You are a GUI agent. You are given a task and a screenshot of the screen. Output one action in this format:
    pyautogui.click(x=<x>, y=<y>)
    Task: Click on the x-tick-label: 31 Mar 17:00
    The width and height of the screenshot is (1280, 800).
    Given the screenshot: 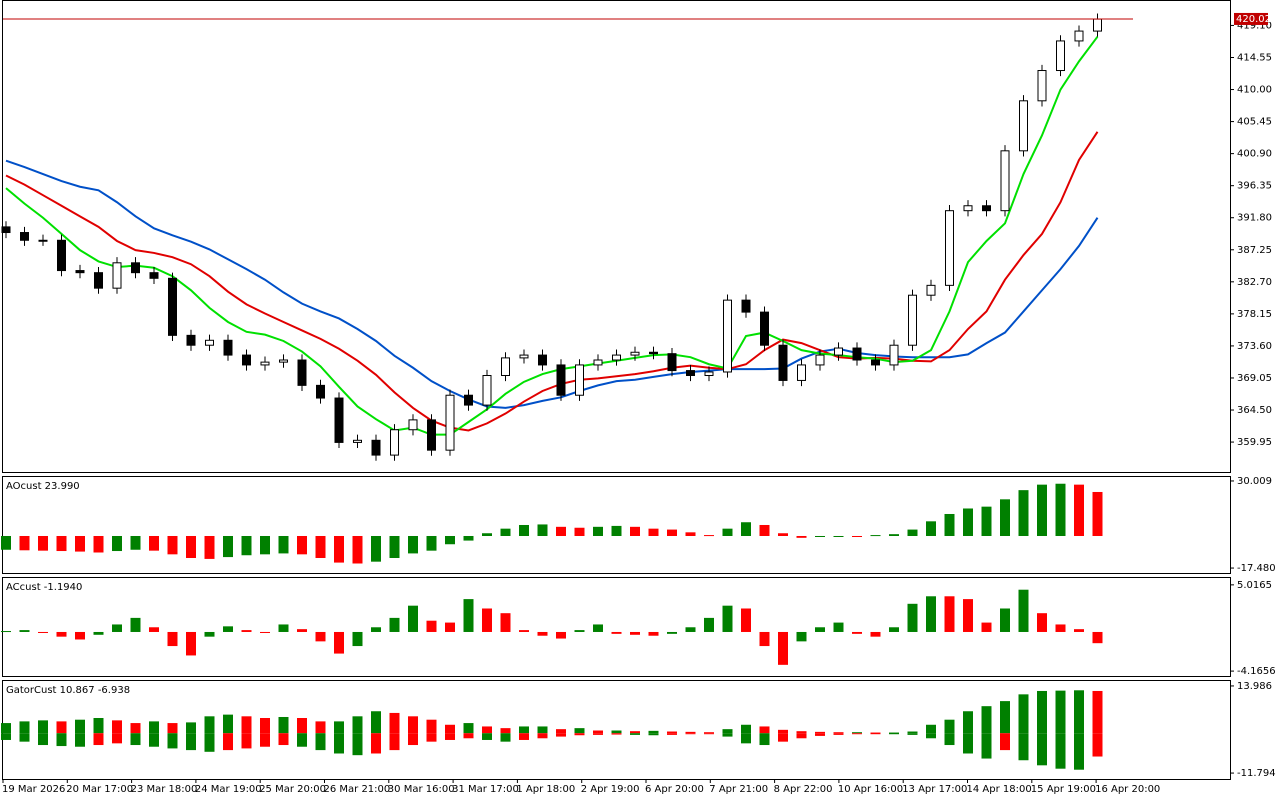 What is the action you would take?
    pyautogui.click(x=485, y=789)
    